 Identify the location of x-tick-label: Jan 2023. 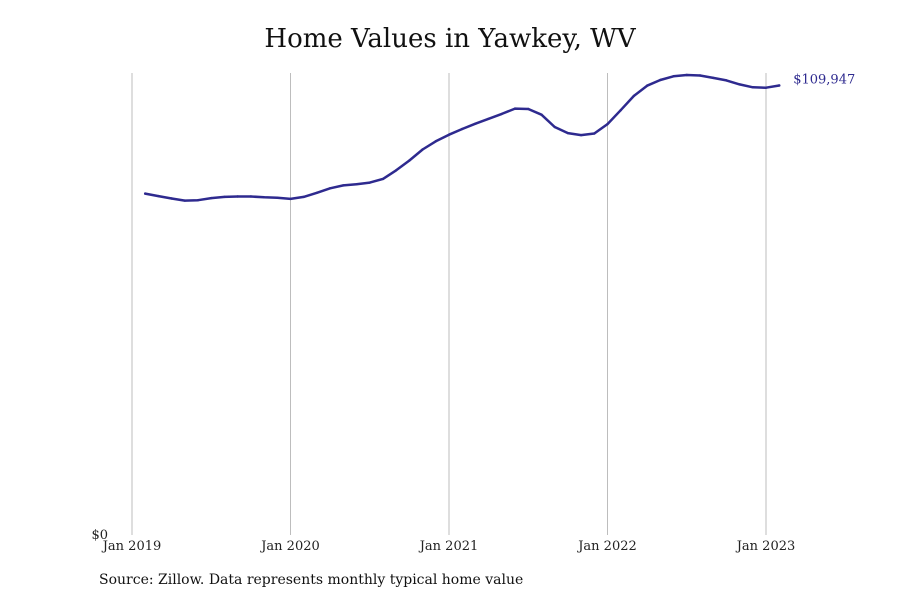
(765, 546).